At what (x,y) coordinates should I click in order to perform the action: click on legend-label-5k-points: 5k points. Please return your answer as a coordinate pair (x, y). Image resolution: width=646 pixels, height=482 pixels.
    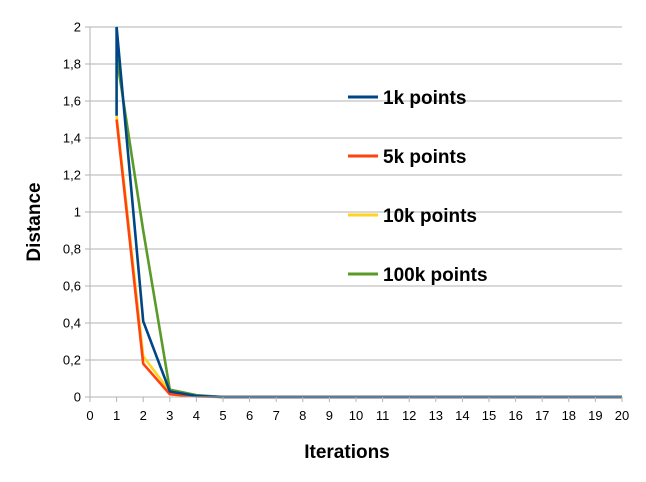
    Looking at the image, I should click on (424, 157).